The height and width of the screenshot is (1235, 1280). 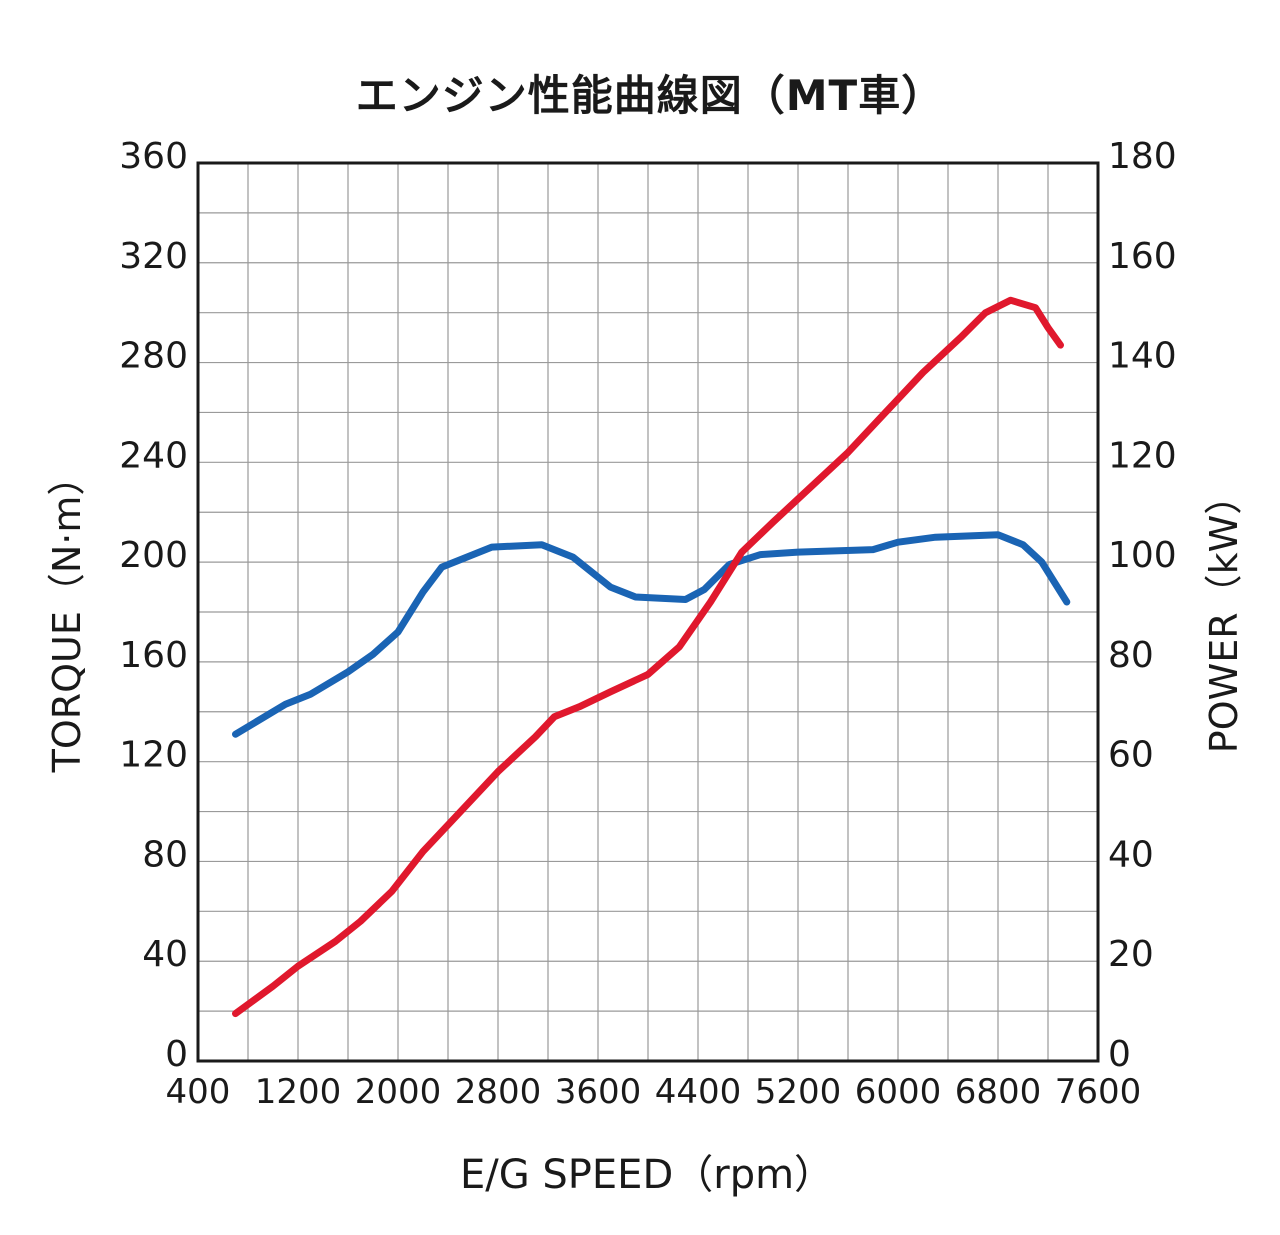 What do you see at coordinates (176, 1054) in the screenshot?
I see `y-left-tick-label: 0` at bounding box center [176, 1054].